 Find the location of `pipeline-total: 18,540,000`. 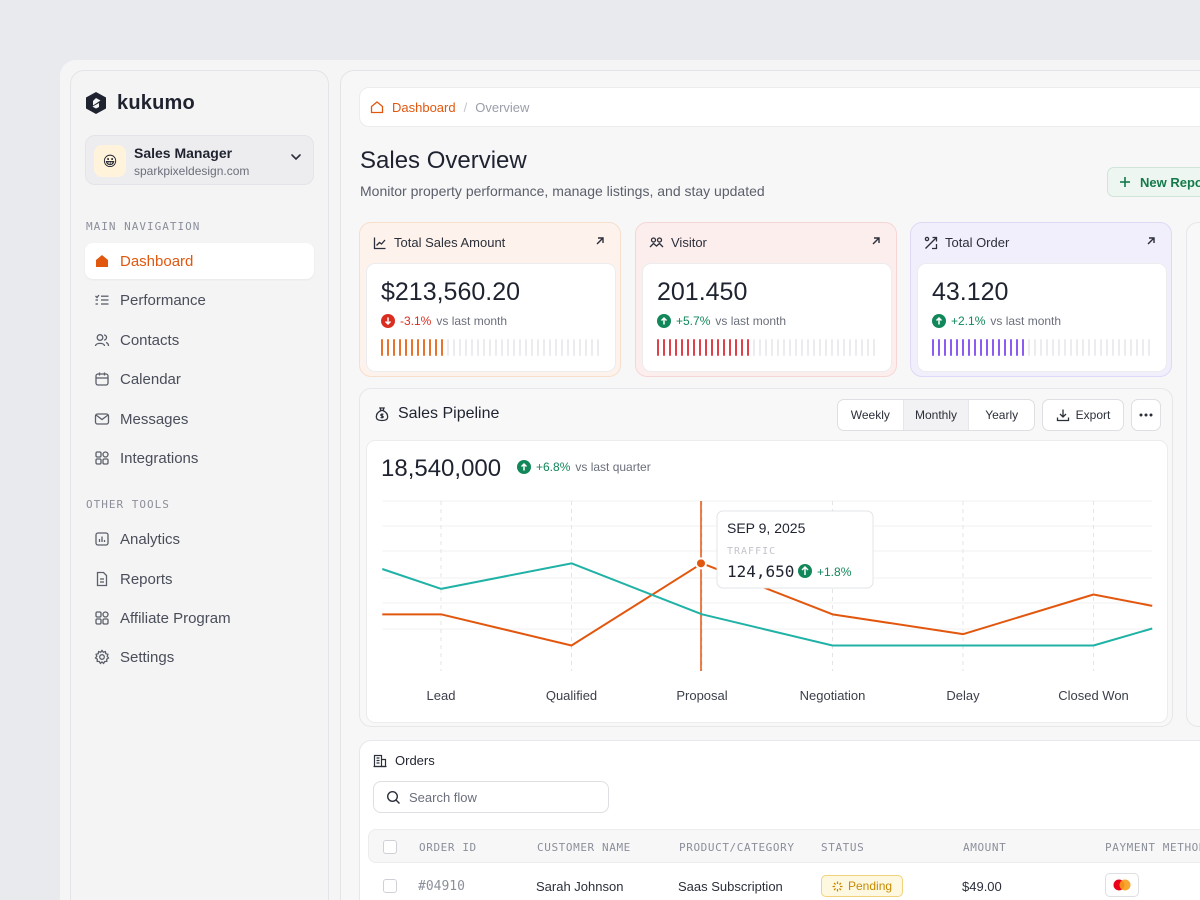

pipeline-total: 18,540,000 is located at coordinates (441, 468).